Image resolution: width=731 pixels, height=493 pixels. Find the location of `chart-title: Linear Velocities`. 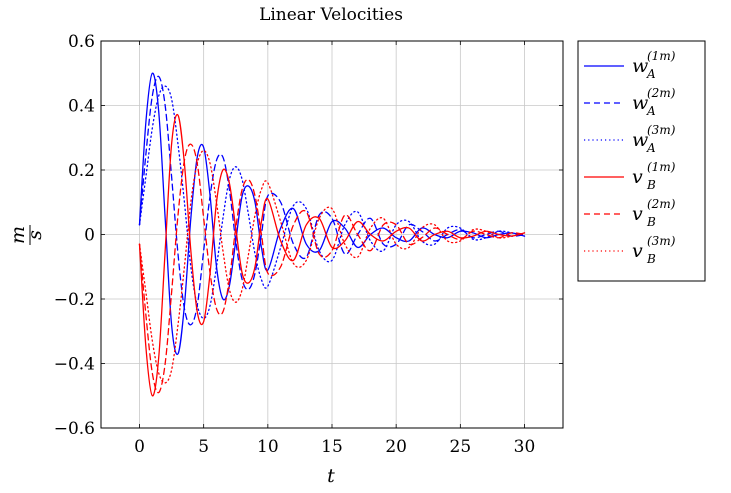

chart-title: Linear Velocities is located at coordinates (331, 15).